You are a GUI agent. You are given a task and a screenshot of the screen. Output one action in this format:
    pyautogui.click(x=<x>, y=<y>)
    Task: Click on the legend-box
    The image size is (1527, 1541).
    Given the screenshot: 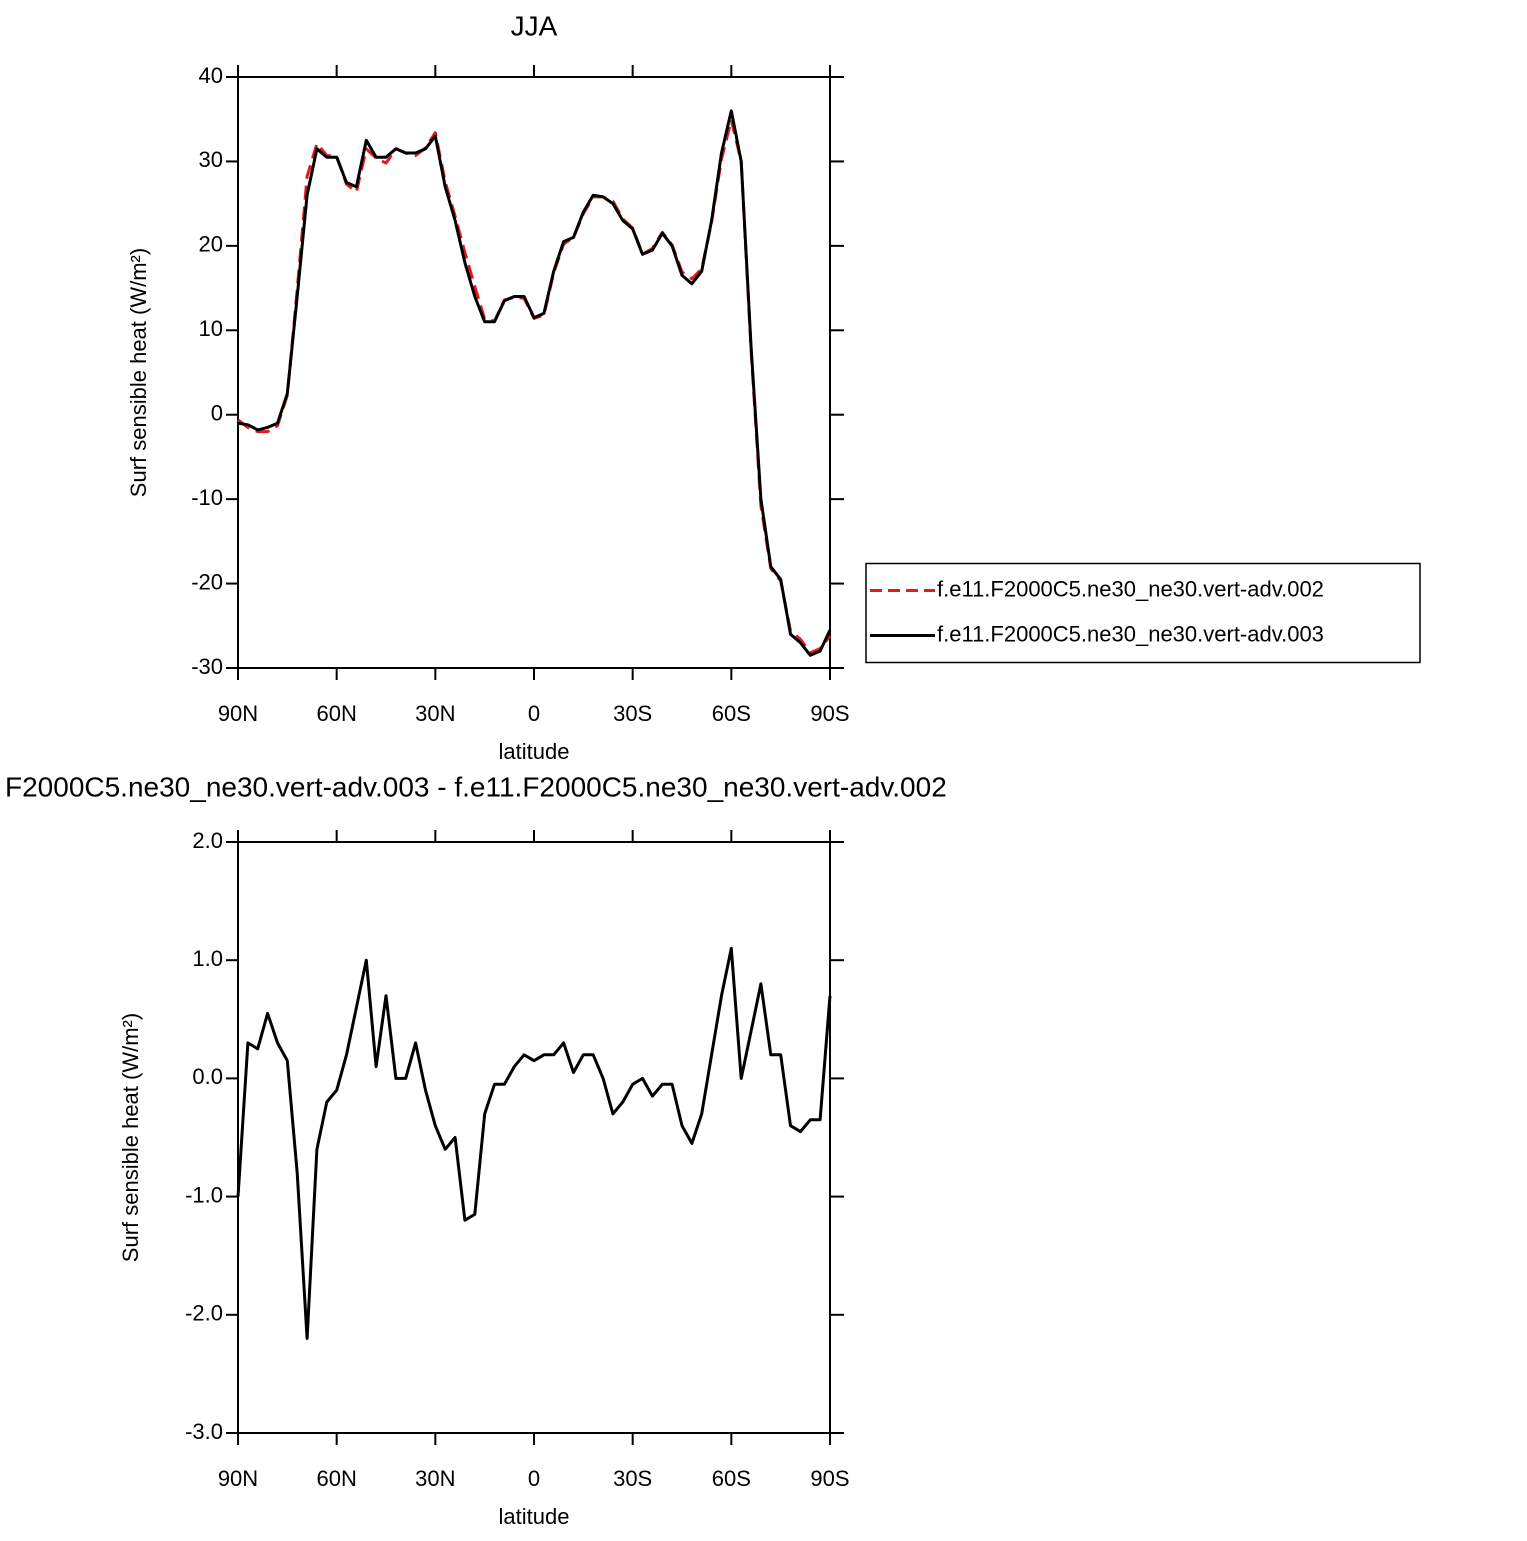 What is the action you would take?
    pyautogui.click(x=1143, y=613)
    